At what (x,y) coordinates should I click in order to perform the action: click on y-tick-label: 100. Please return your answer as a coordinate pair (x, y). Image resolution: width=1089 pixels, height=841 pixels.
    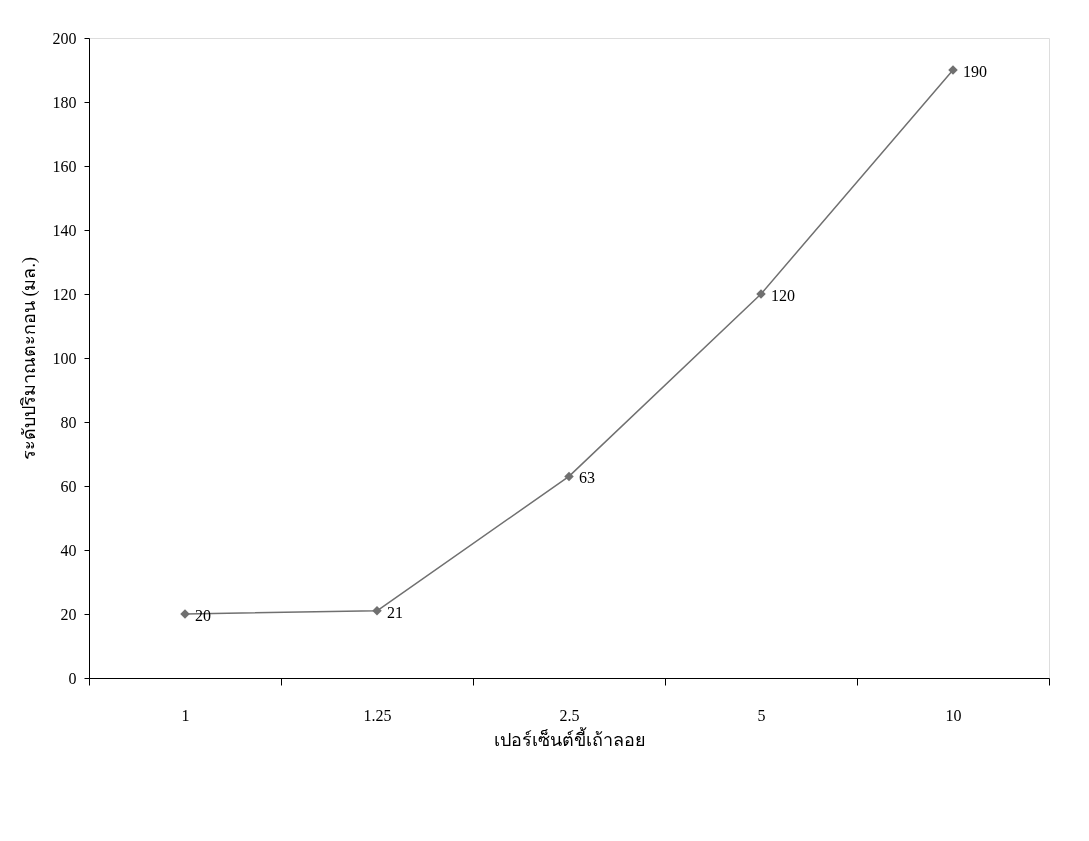
    Looking at the image, I should click on (64, 358).